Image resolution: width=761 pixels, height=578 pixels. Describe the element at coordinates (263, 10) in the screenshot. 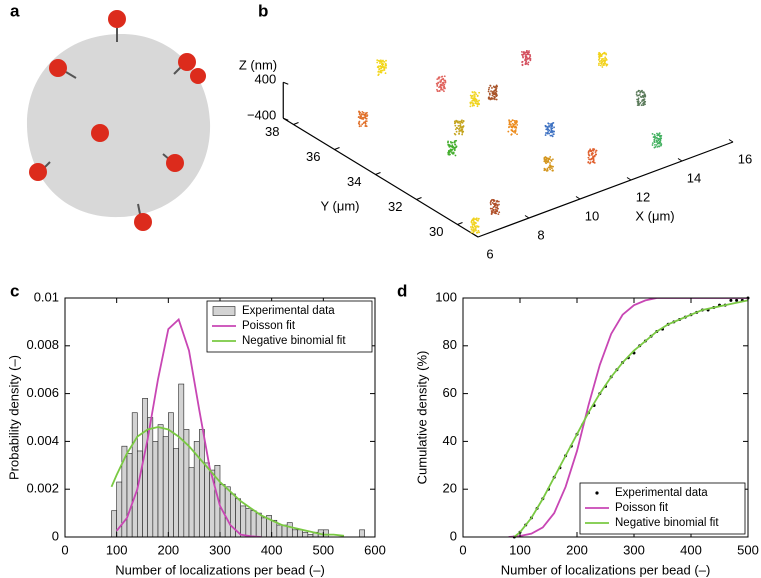

I see `panel-label: b` at that location.